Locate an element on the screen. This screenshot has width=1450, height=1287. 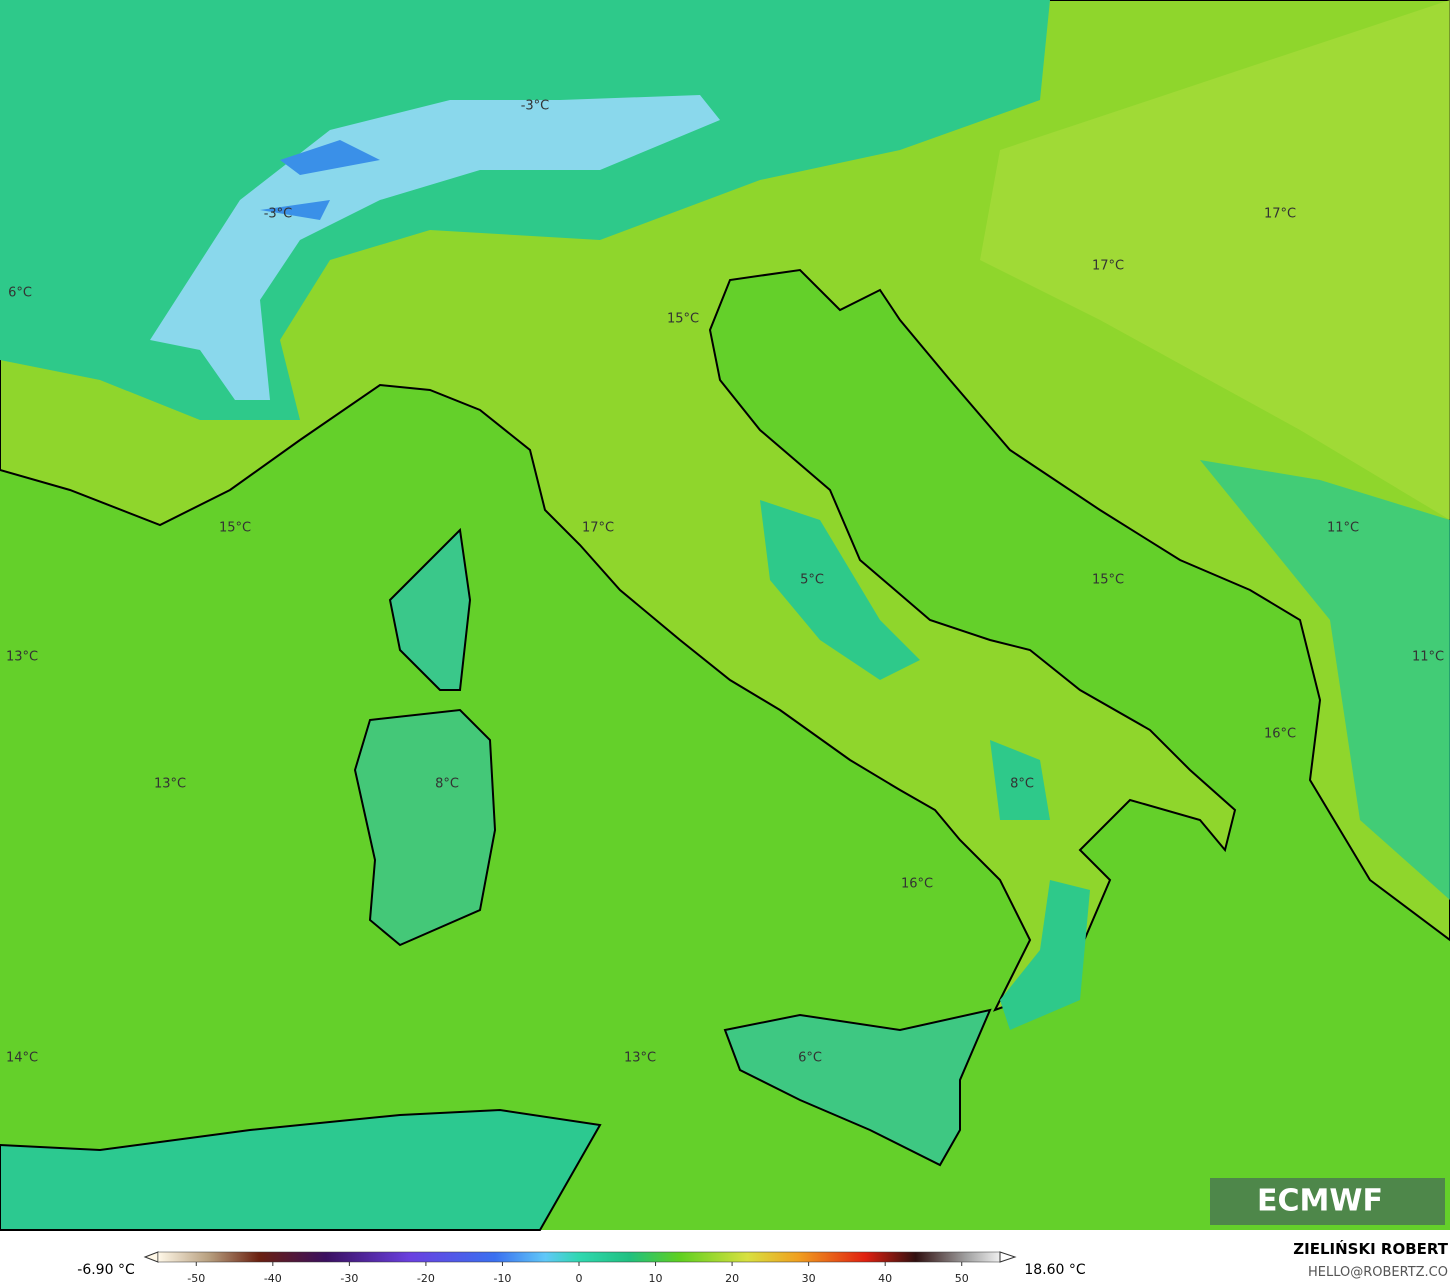
sardinia is located at coordinates (425, 827).